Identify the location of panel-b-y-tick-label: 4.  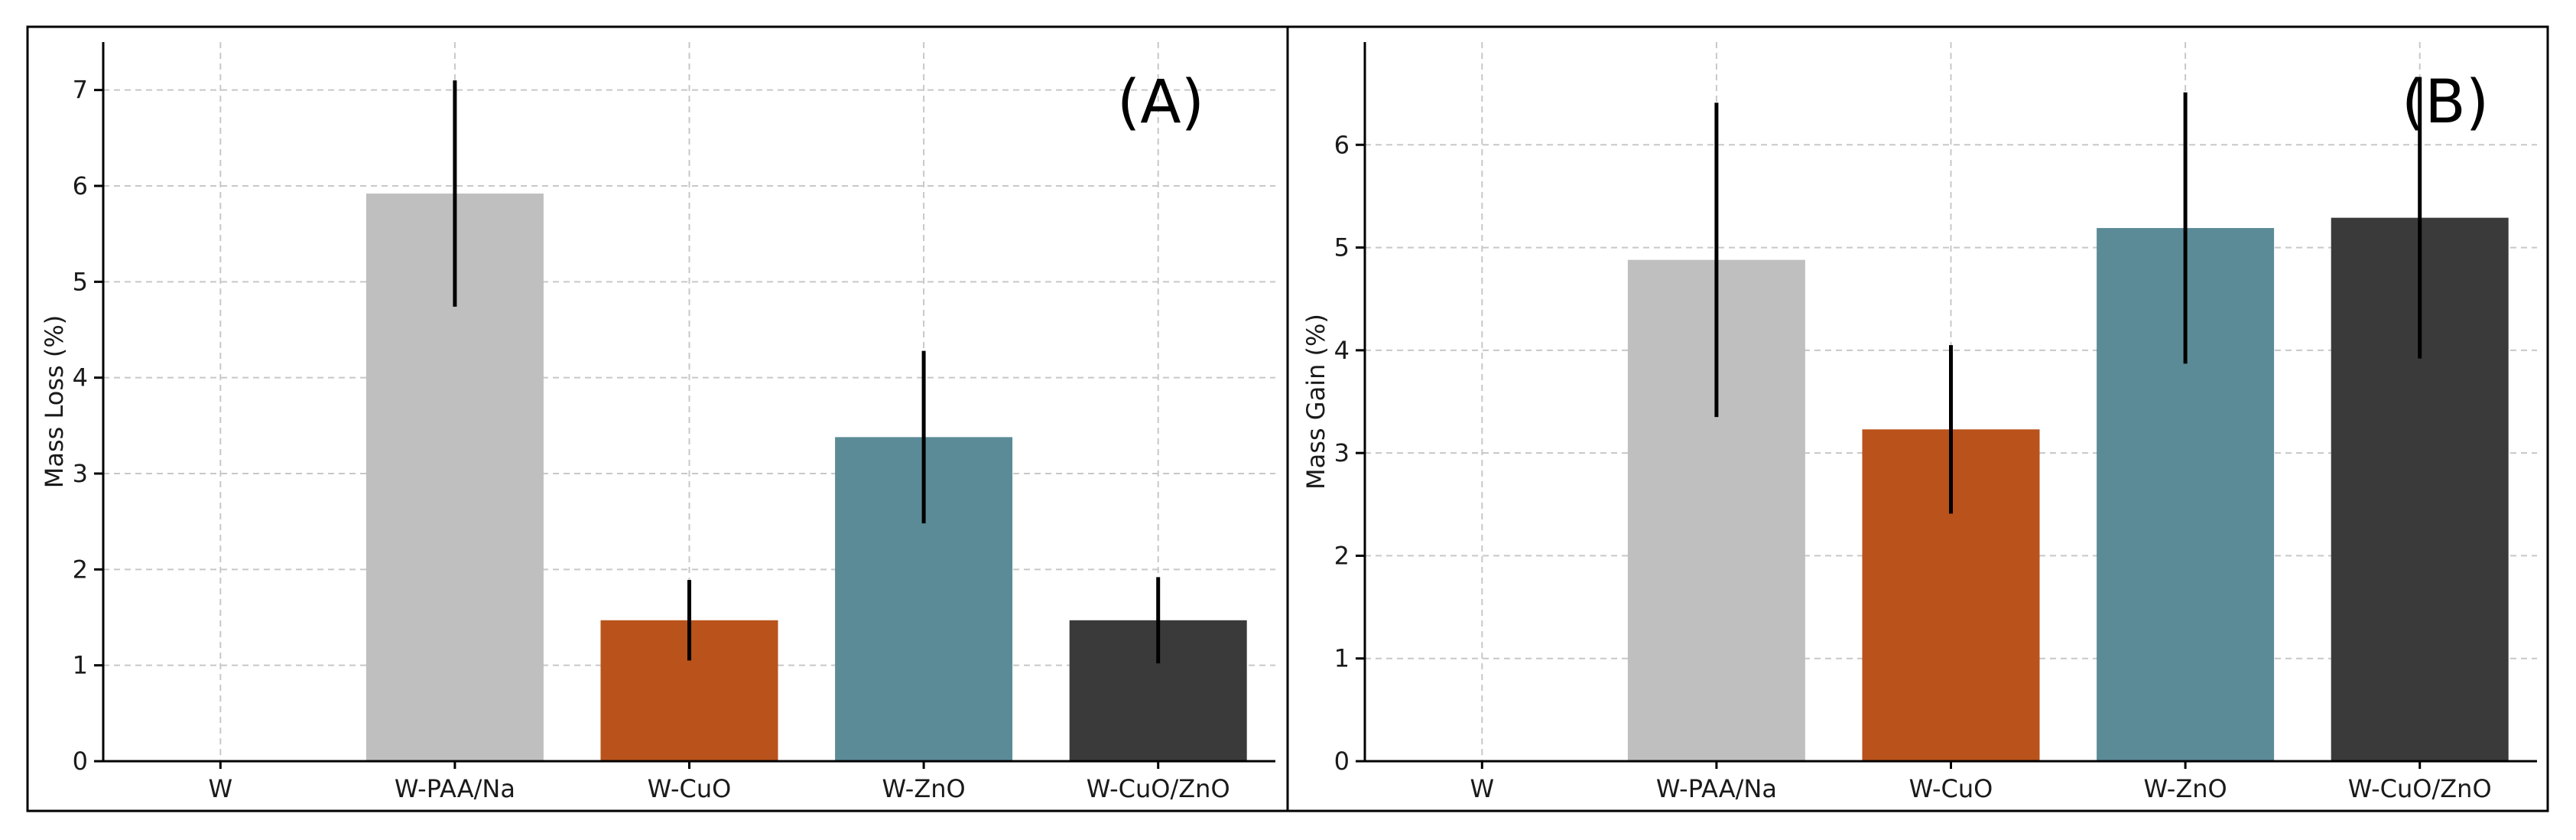
(1342, 350).